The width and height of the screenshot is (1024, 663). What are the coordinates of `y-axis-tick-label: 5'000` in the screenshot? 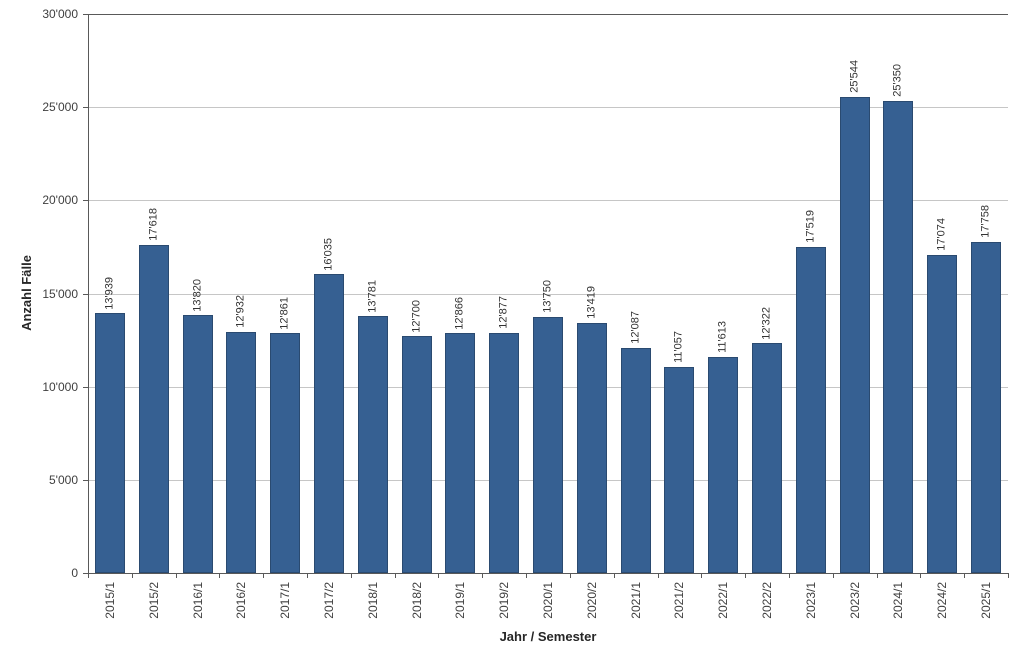 It's located at (63, 479).